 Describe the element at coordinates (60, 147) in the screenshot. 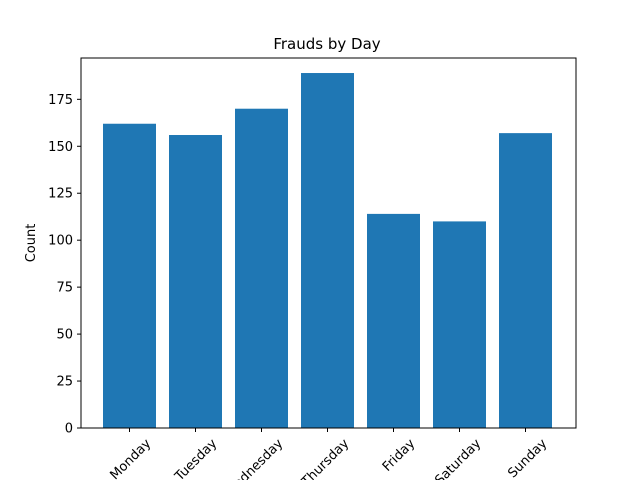

I see `y-tick-label: 150` at that location.